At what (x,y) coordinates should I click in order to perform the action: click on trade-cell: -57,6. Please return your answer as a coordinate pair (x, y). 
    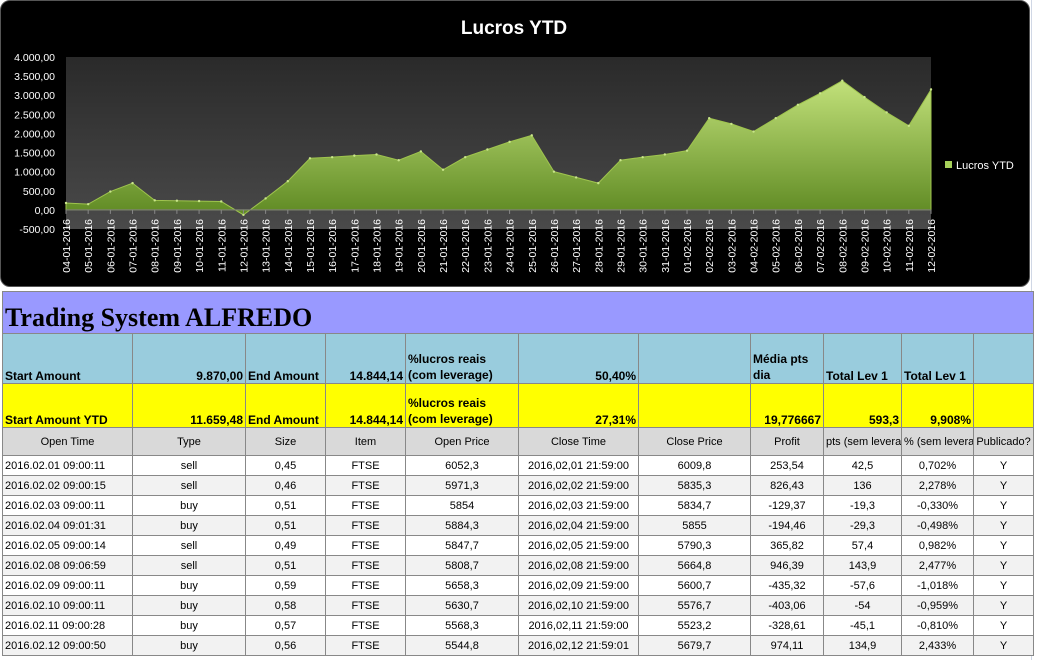
    Looking at the image, I should click on (862, 585).